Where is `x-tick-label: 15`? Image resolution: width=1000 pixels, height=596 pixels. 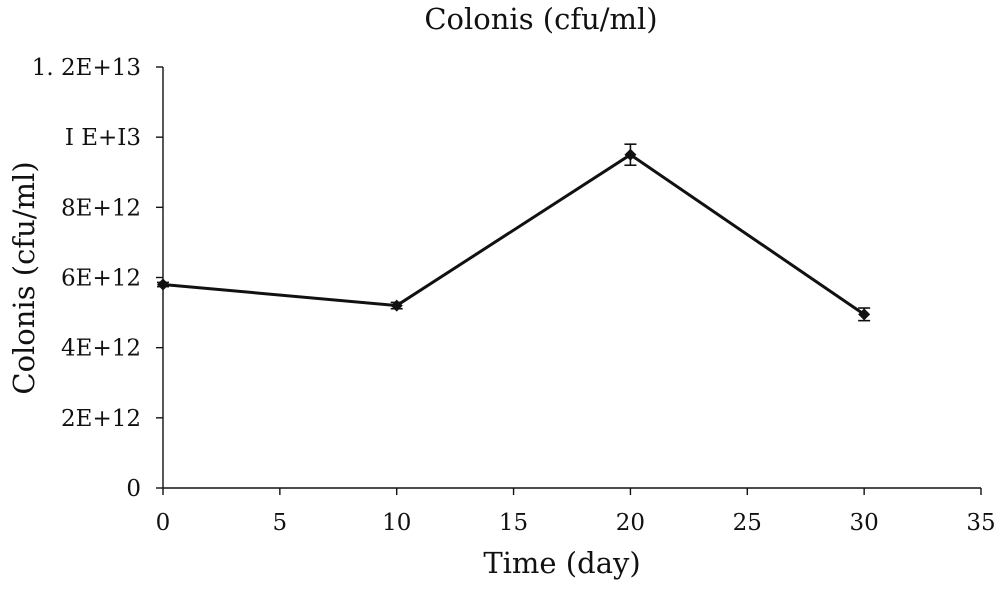 x-tick-label: 15 is located at coordinates (513, 523).